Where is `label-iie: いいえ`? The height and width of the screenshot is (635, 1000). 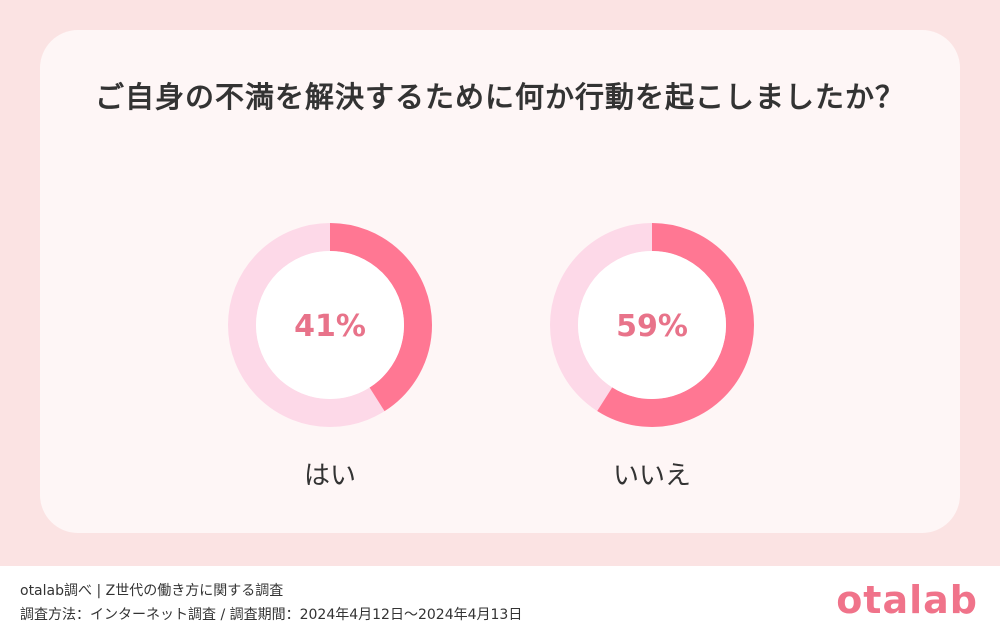 label-iie: いいえ is located at coordinates (651, 476).